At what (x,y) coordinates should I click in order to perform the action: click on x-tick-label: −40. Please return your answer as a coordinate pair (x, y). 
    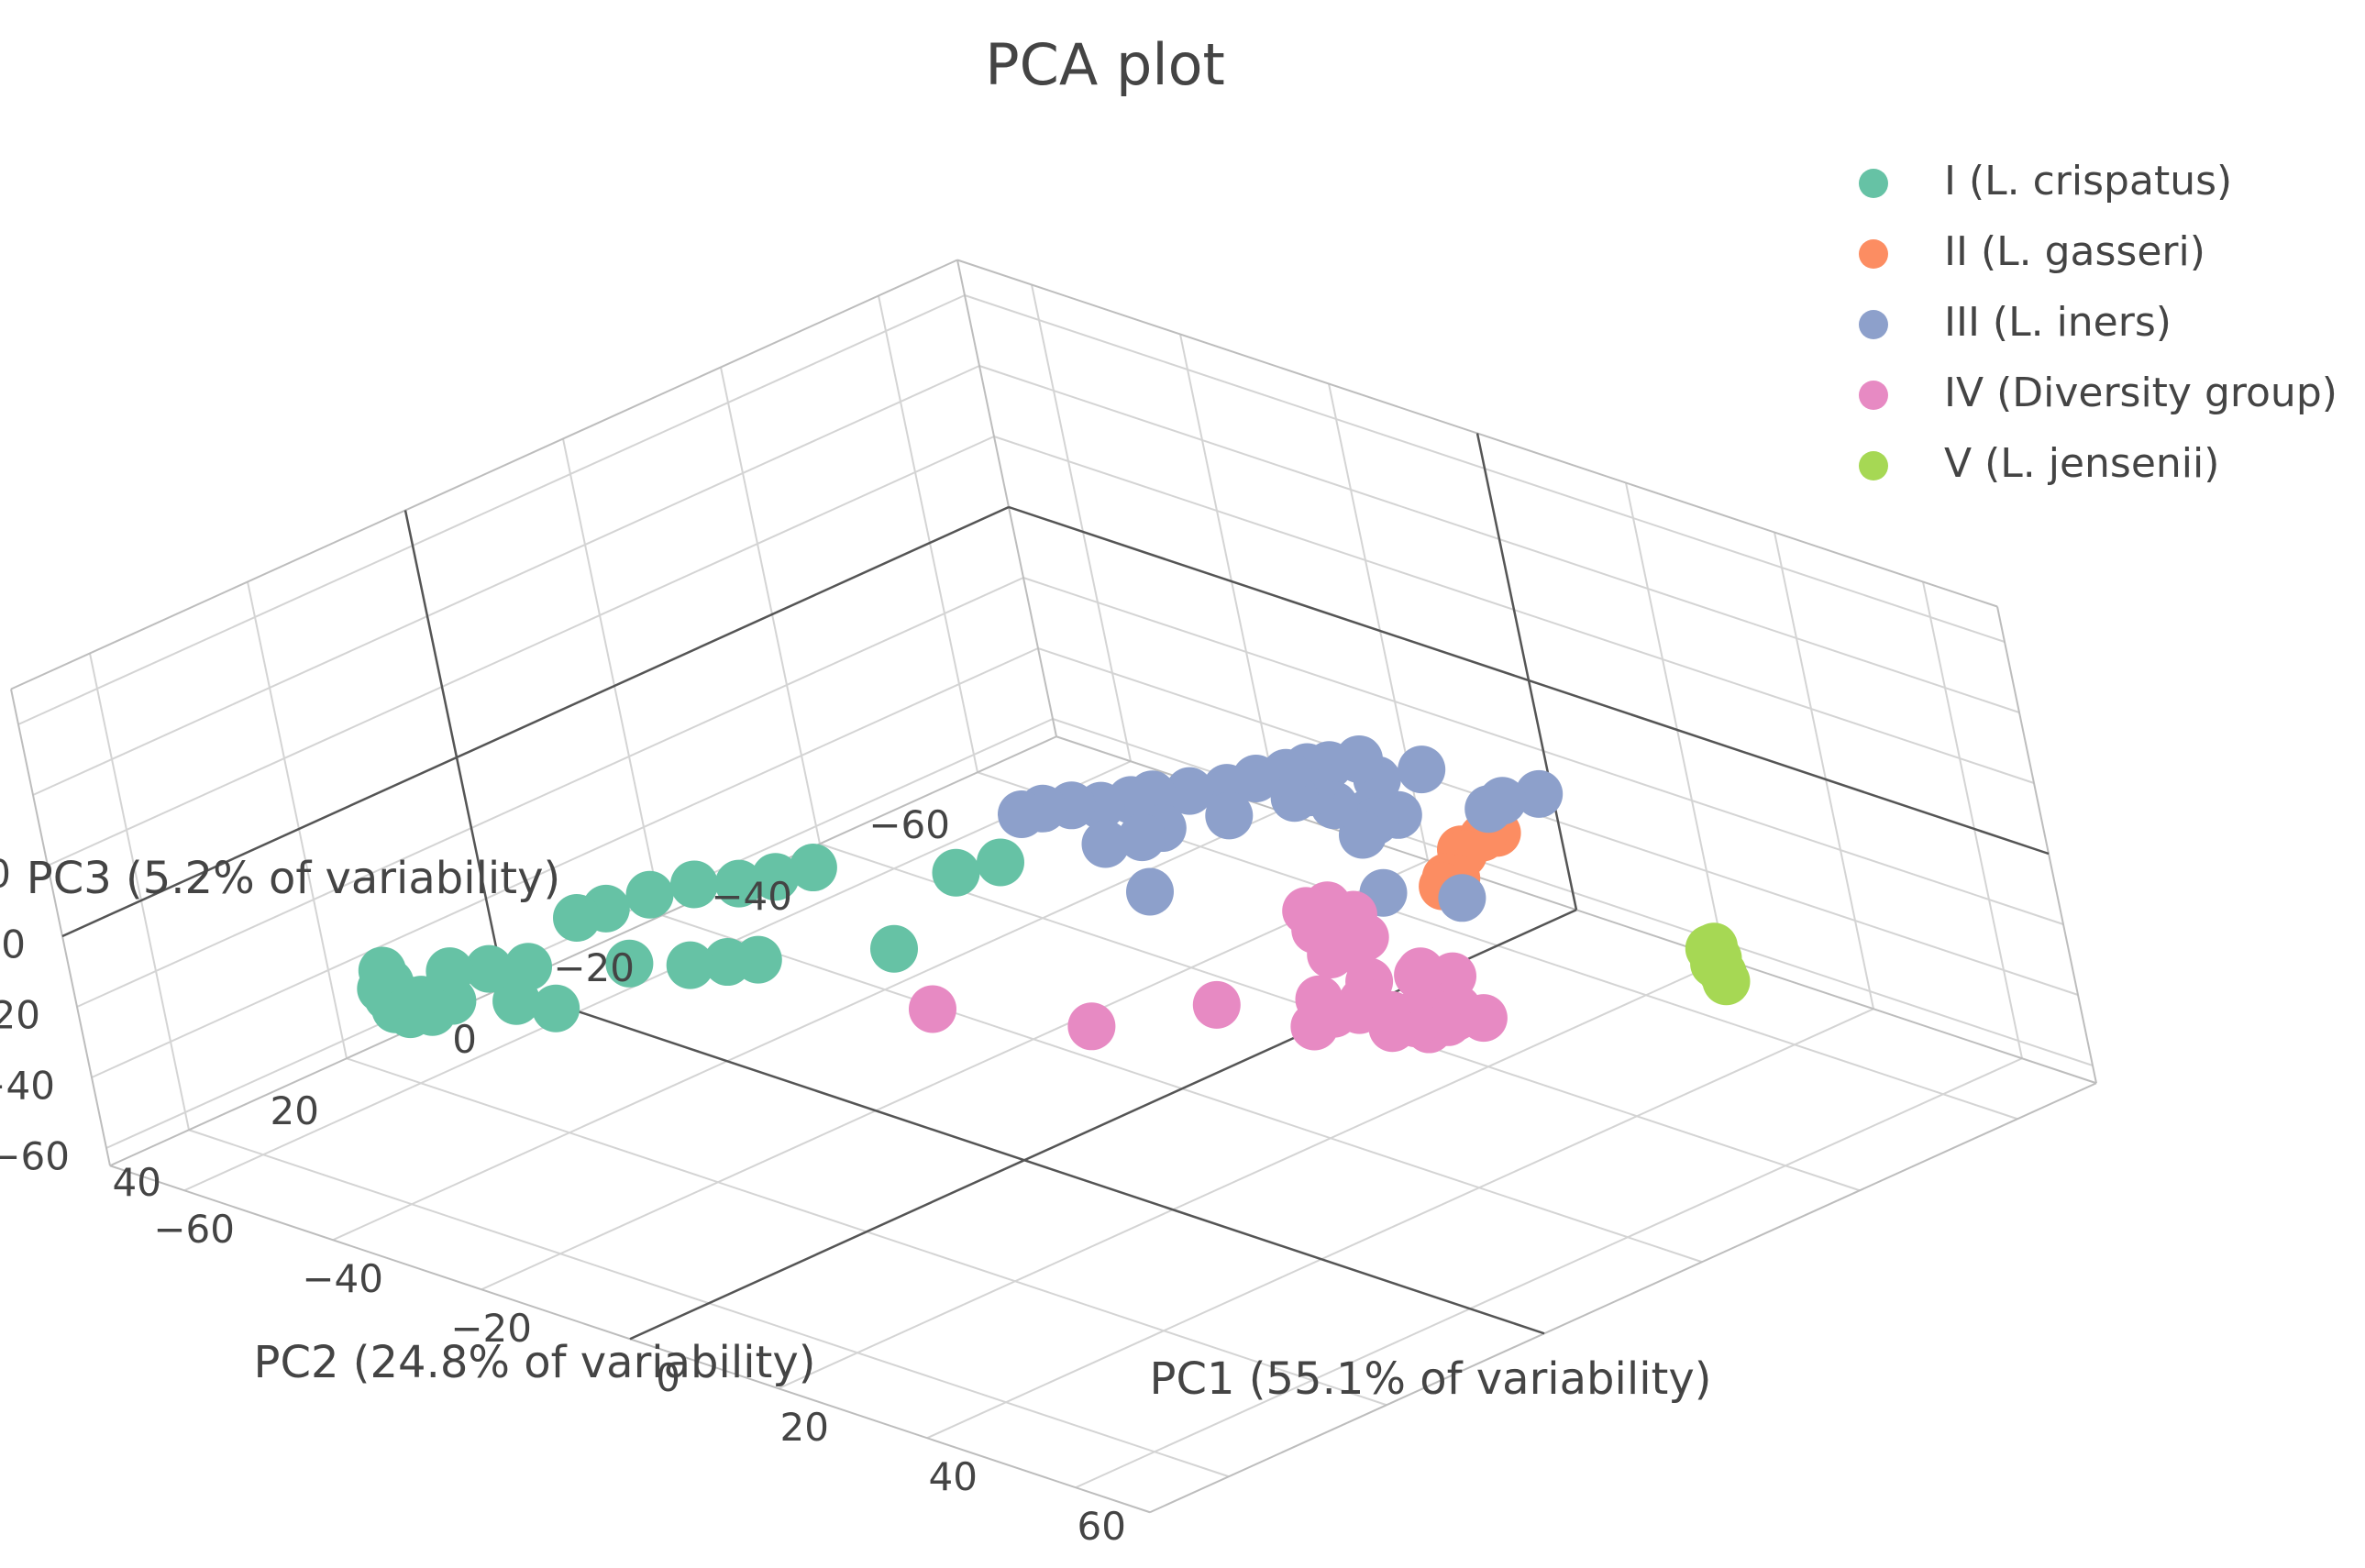
    Looking at the image, I should click on (343, 1278).